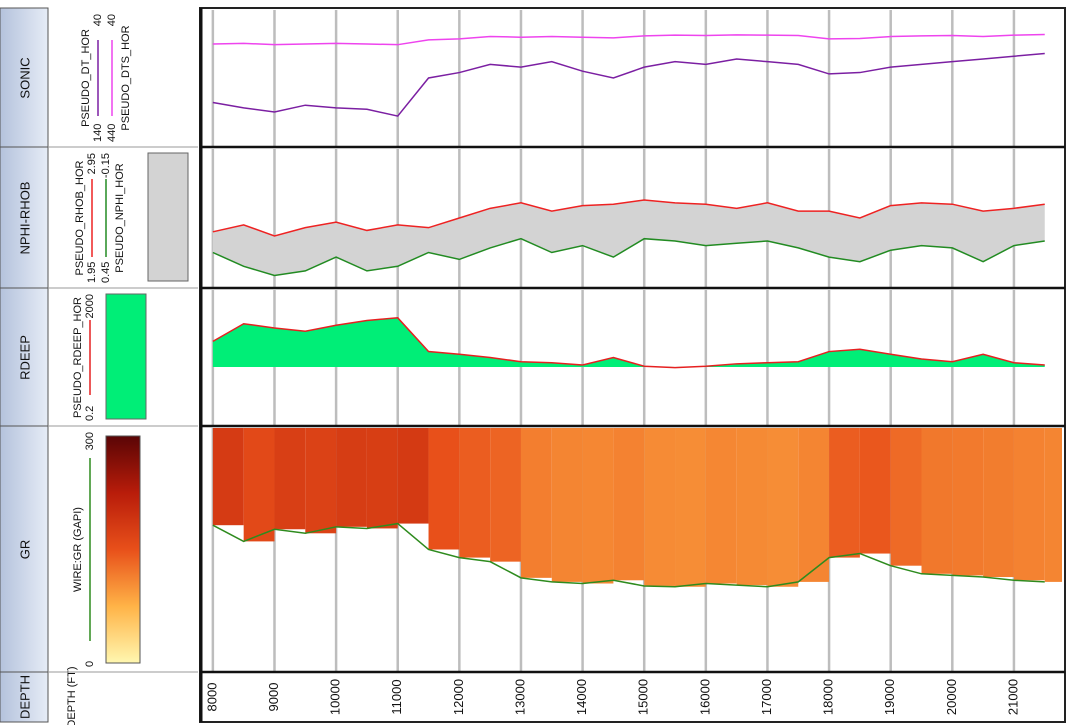  I want to click on depth-header: DEPTH, so click(24, 697).